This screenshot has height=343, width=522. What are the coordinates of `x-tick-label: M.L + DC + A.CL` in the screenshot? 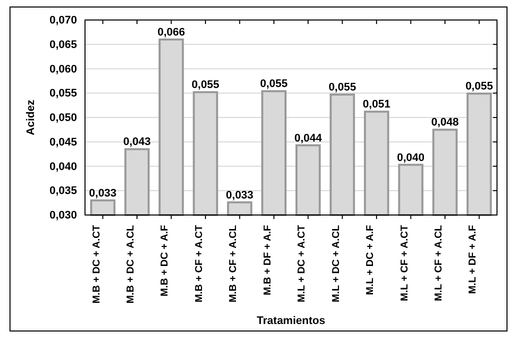 It's located at (336, 263).